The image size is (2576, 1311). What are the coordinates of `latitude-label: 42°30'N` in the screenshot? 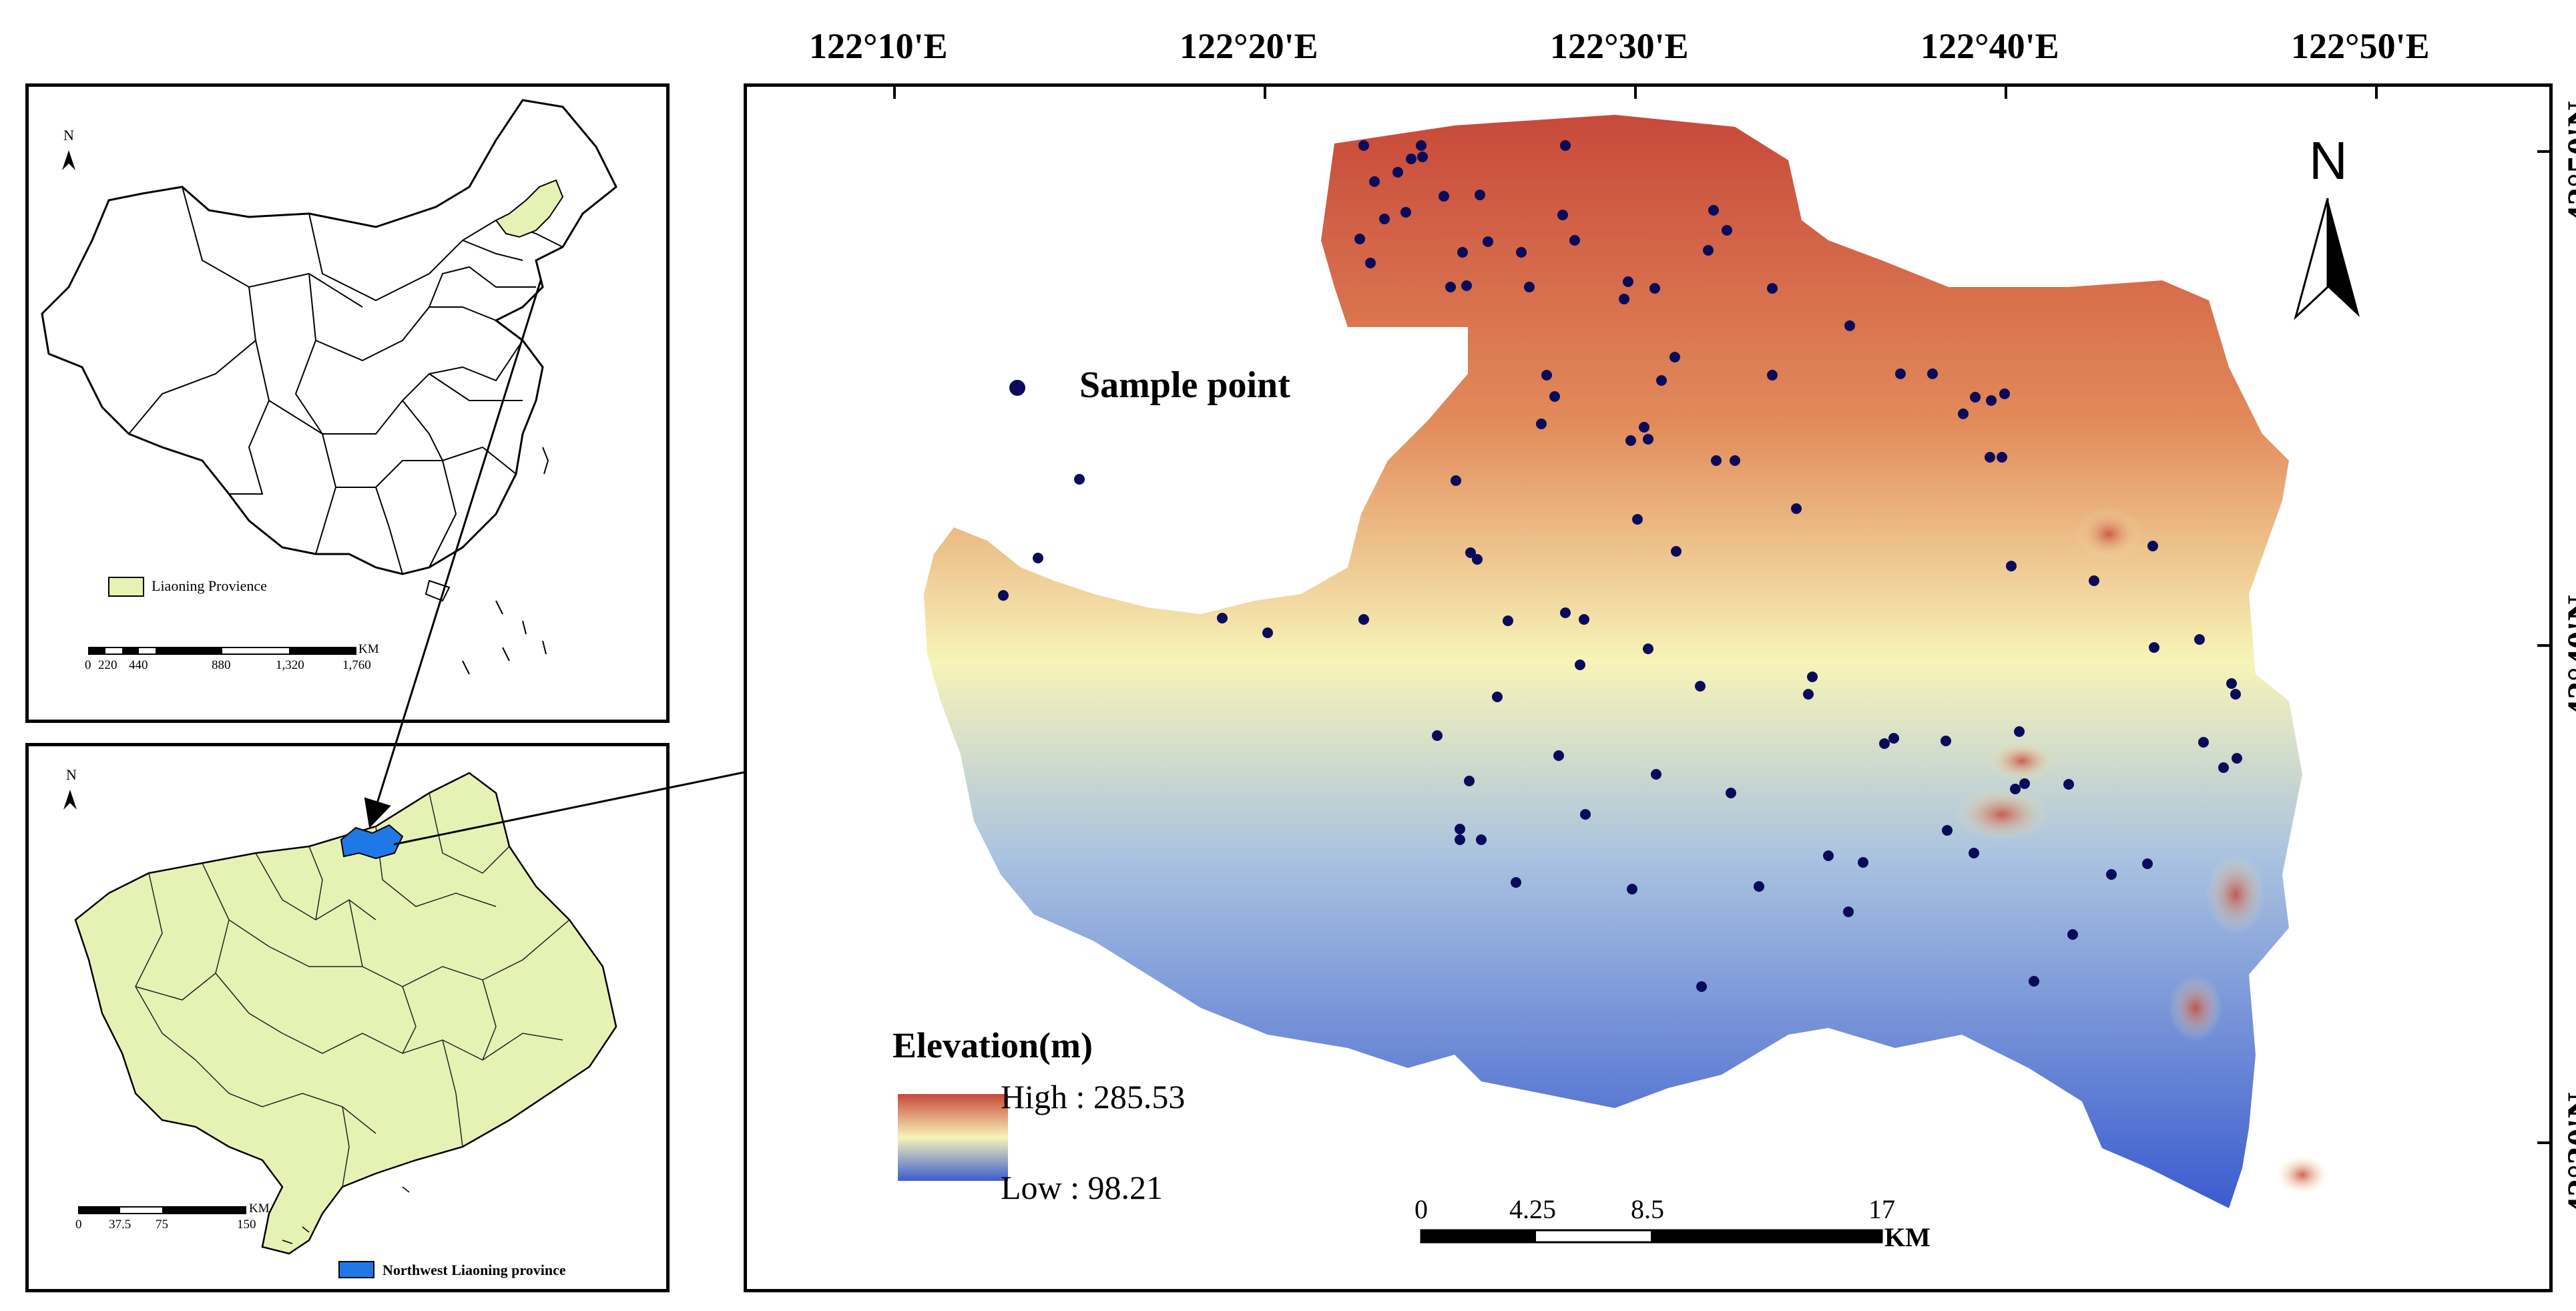 It's located at (2568, 1153).